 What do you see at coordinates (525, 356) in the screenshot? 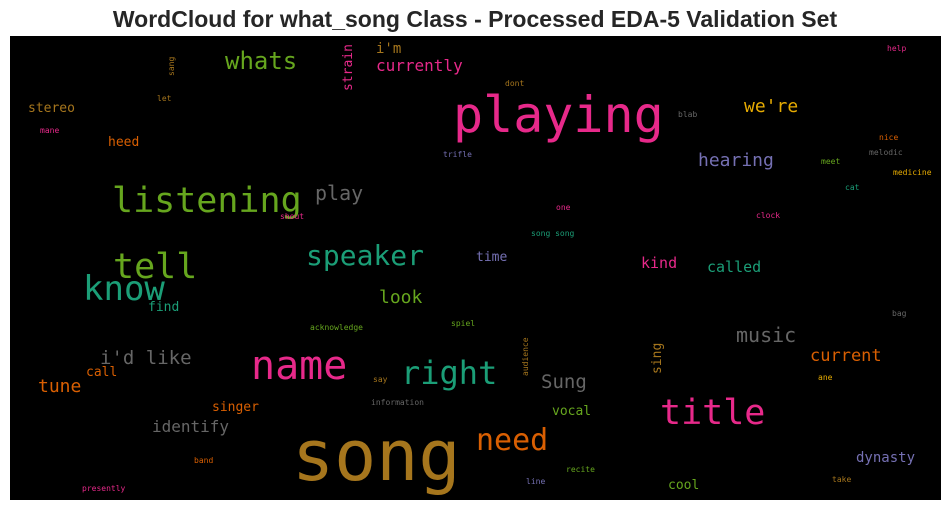
I see `word-audience: audience` at bounding box center [525, 356].